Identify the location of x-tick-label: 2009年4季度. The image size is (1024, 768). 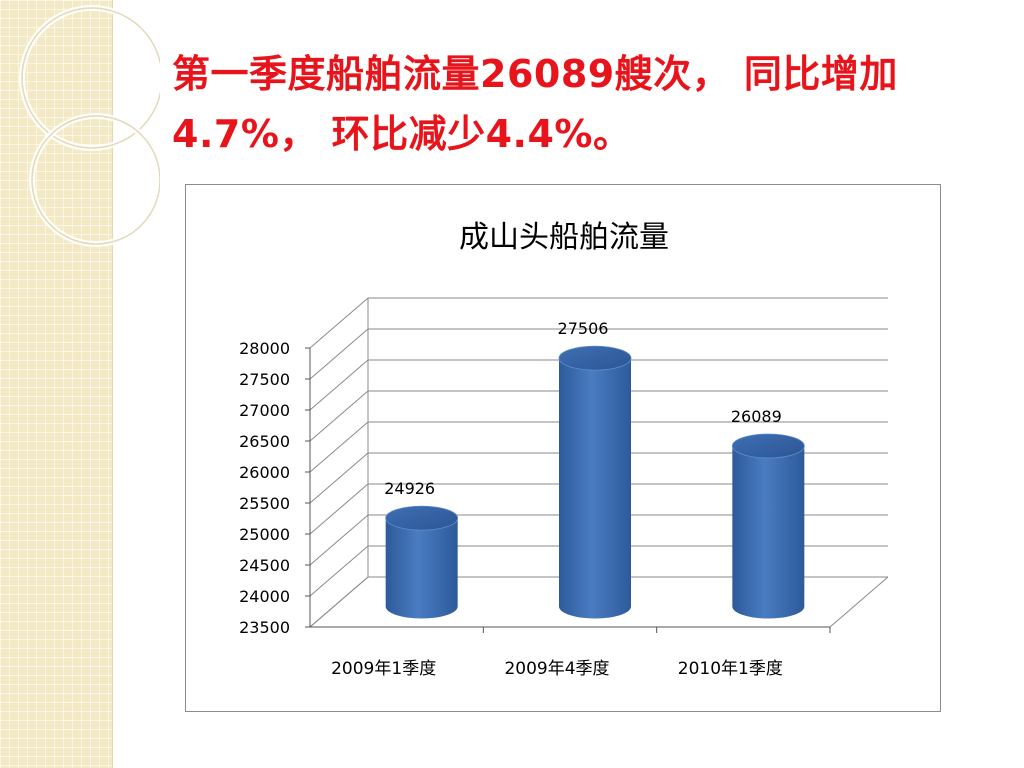
(556, 669).